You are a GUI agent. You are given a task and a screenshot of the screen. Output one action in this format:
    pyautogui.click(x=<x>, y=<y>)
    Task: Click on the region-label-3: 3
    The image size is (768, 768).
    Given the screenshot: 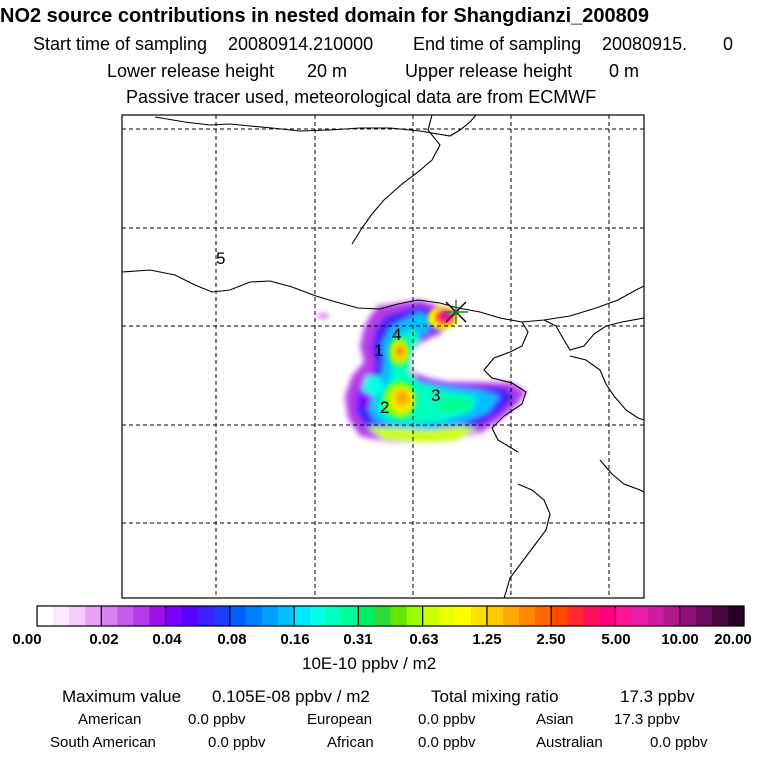 What is the action you would take?
    pyautogui.click(x=435, y=395)
    